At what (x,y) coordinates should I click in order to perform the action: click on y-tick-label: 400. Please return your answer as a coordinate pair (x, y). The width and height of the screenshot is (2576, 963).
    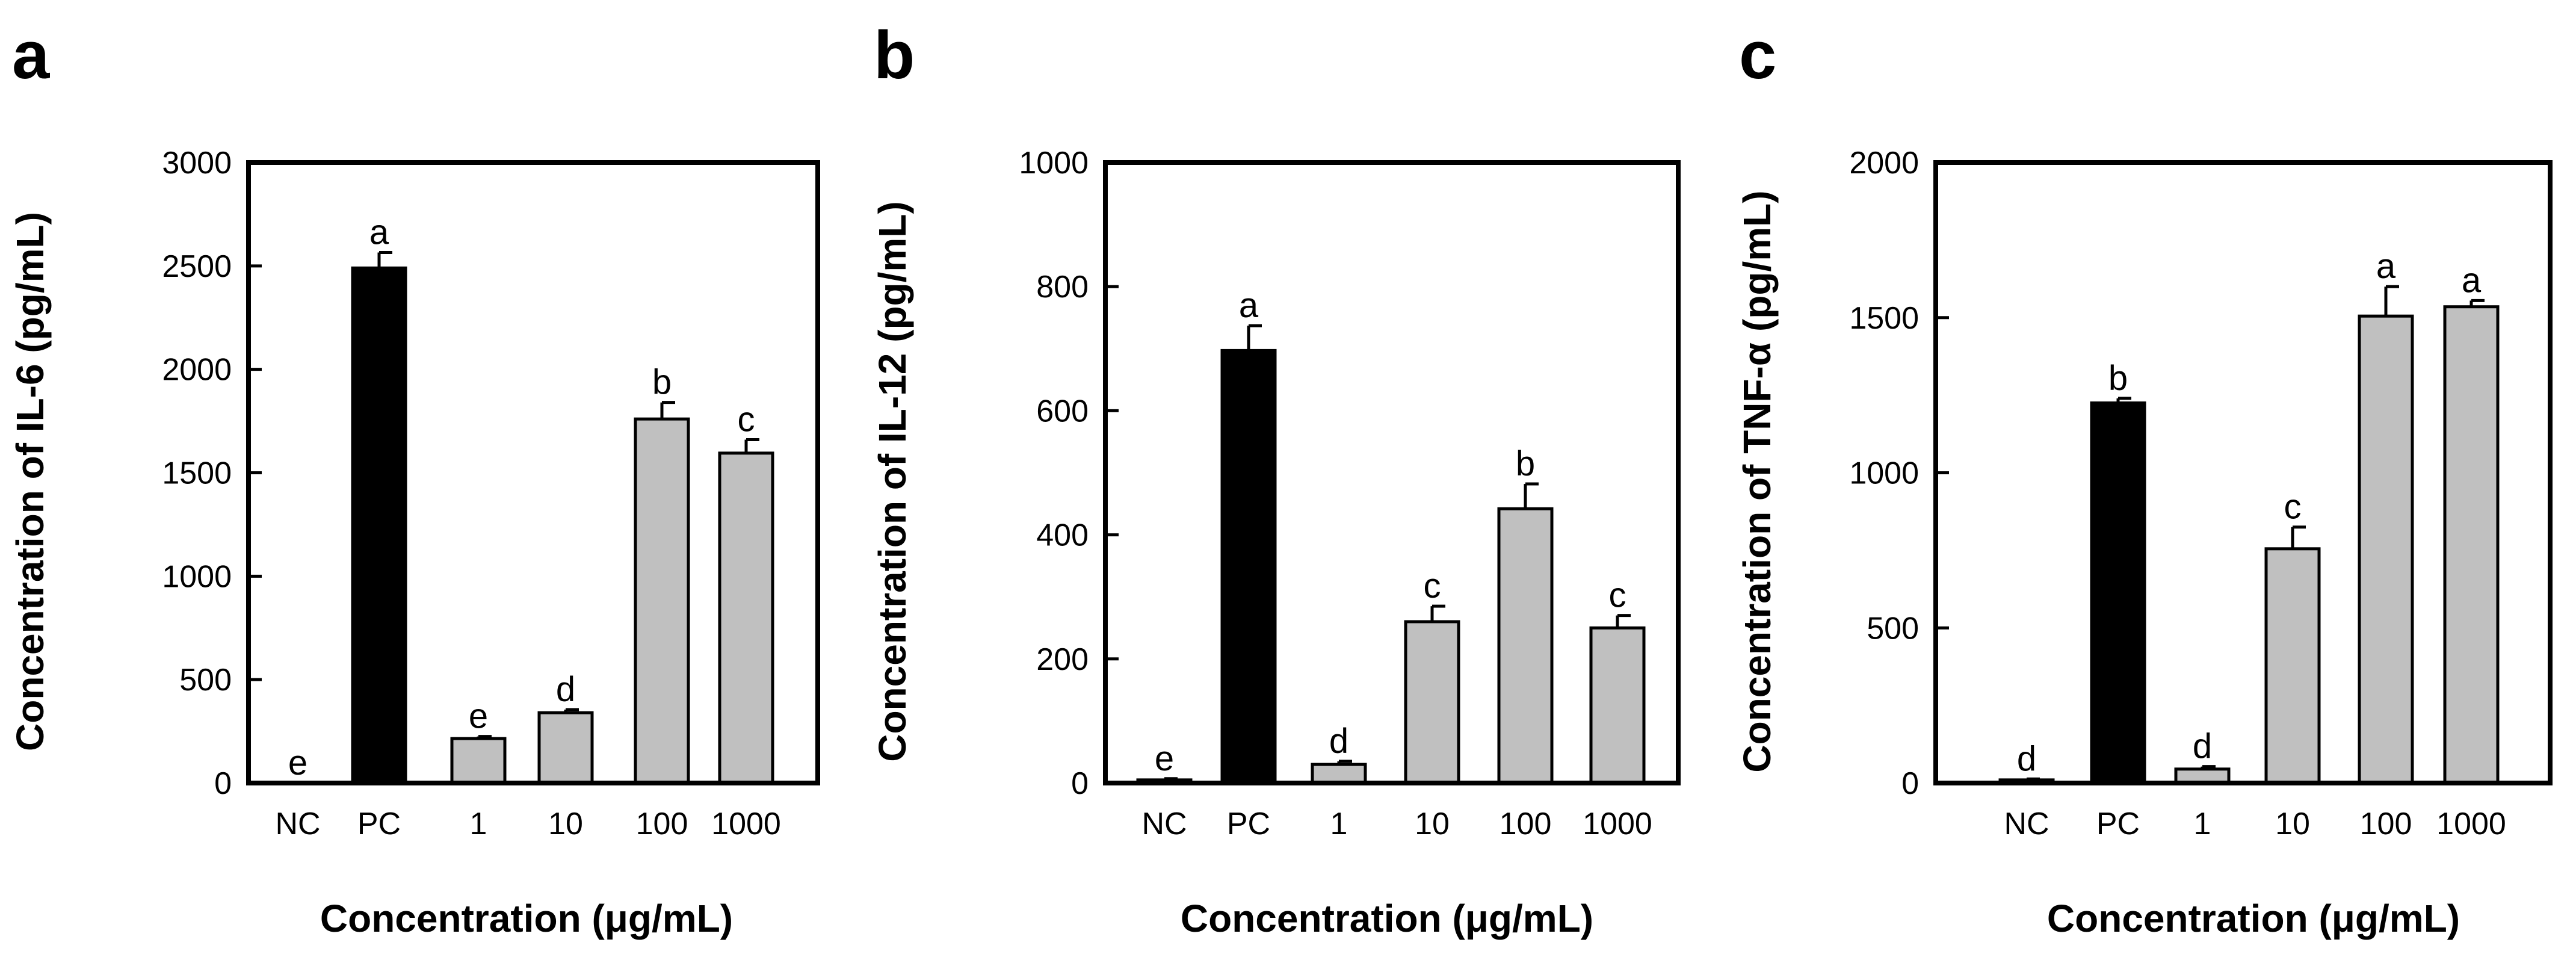
    Looking at the image, I should click on (1062, 535).